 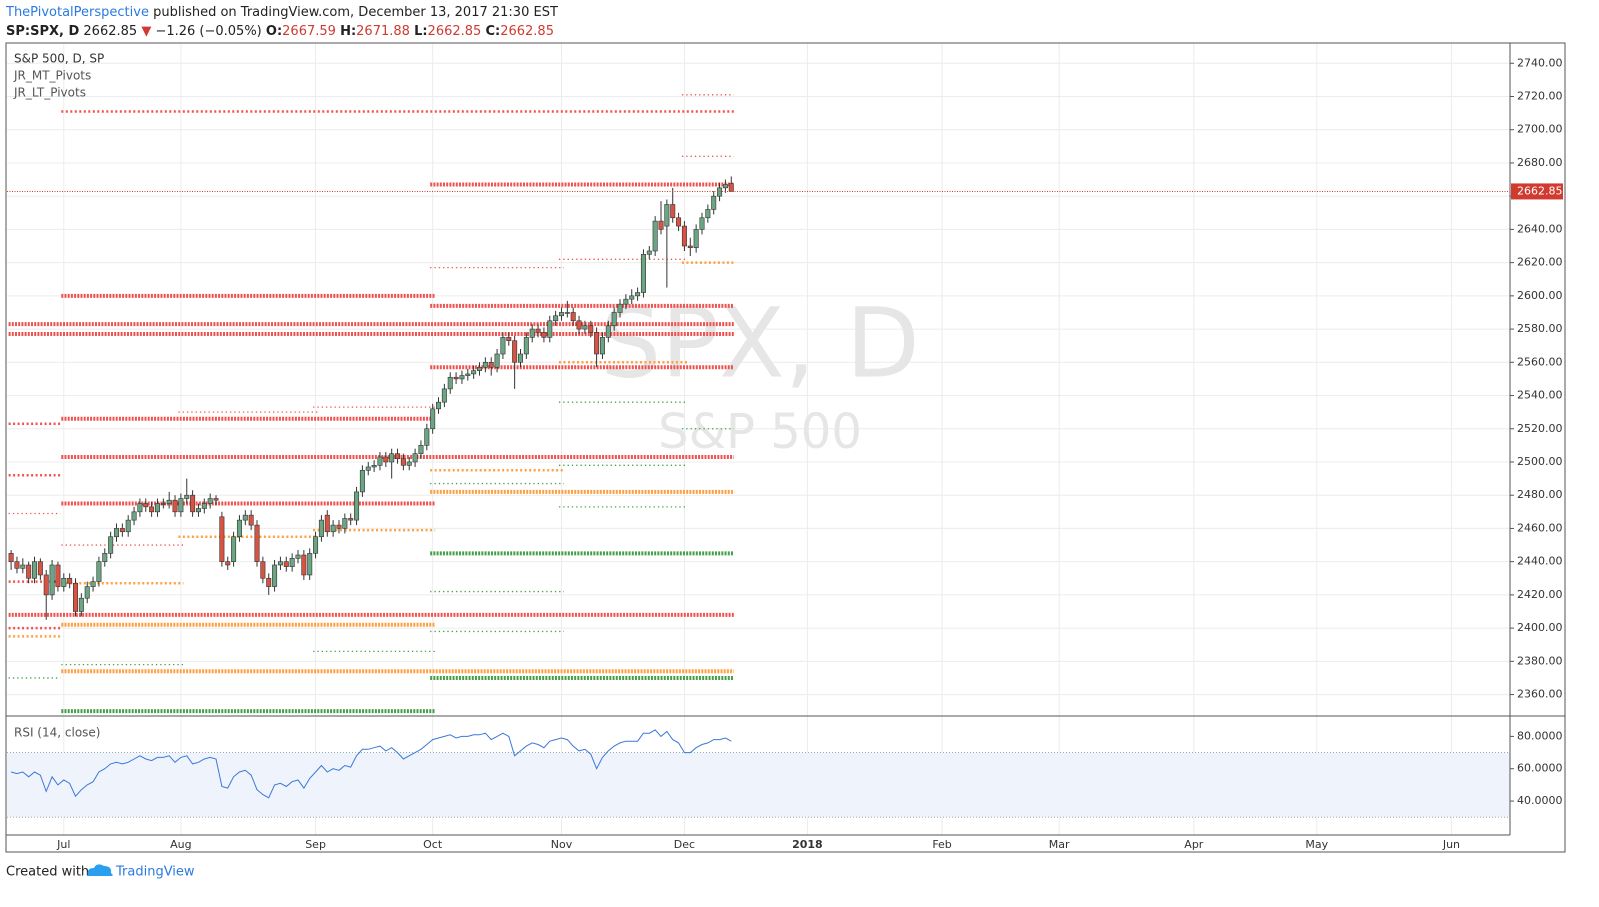 What do you see at coordinates (43, 31) in the screenshot?
I see `symbol: SP:SPX, D` at bounding box center [43, 31].